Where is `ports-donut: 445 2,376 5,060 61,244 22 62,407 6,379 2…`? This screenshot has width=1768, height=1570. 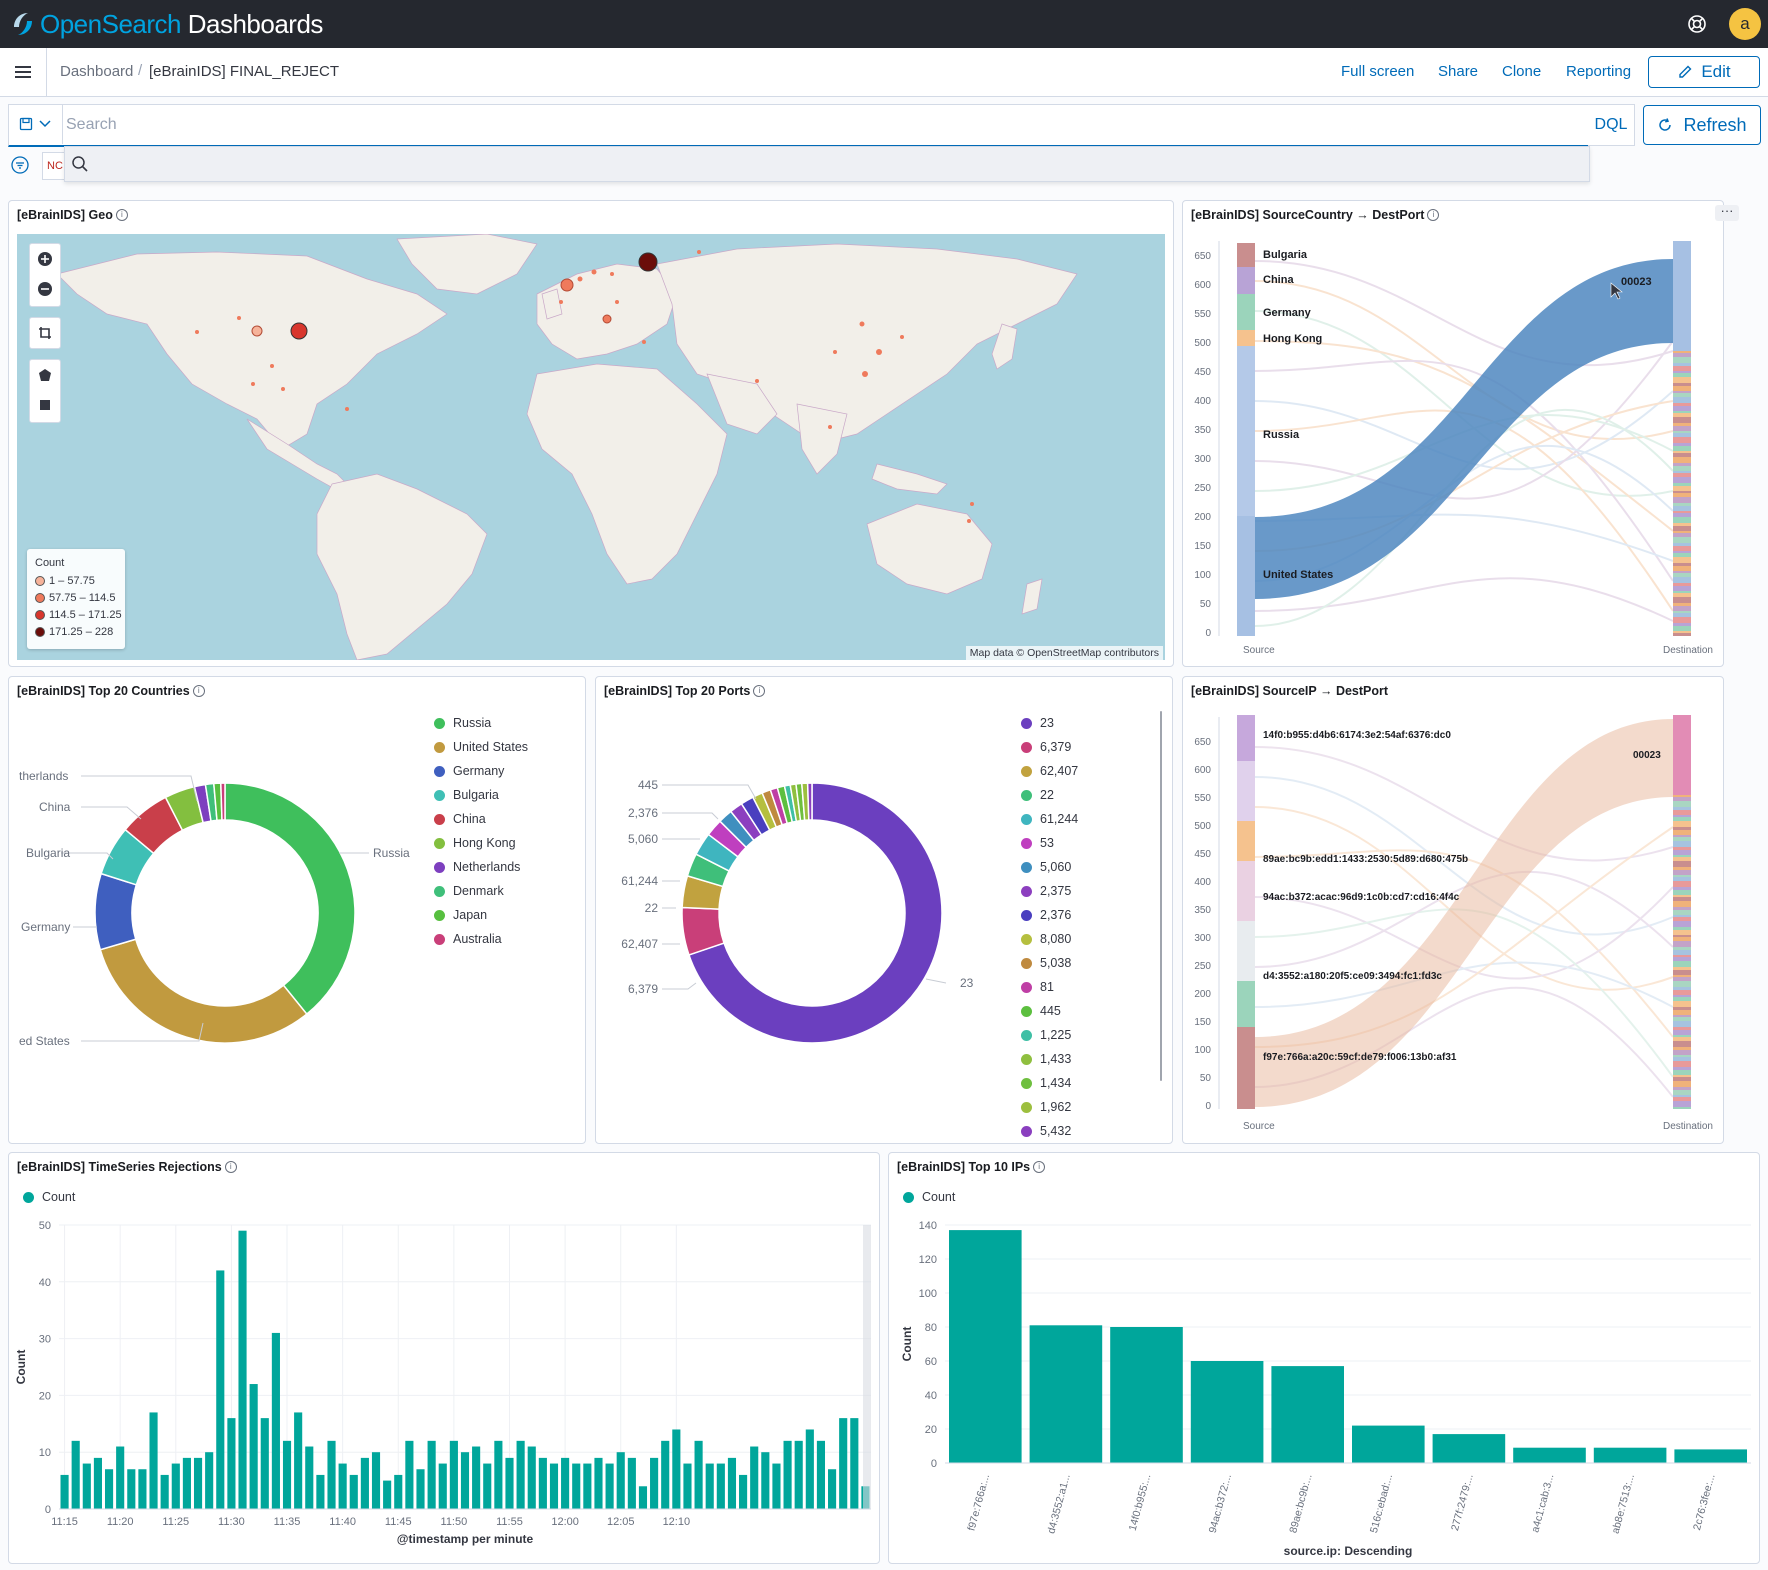
ports-donut: 445 2,376 5,060 61,244 22 62,407 6,379 2… is located at coordinates (806, 916).